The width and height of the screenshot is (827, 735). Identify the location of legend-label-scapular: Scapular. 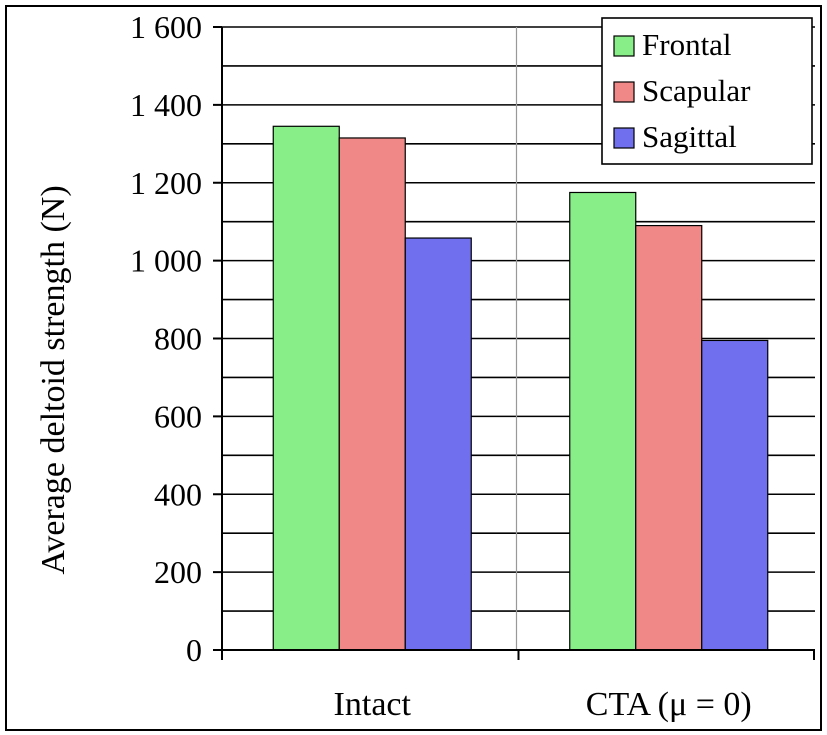
(696, 90).